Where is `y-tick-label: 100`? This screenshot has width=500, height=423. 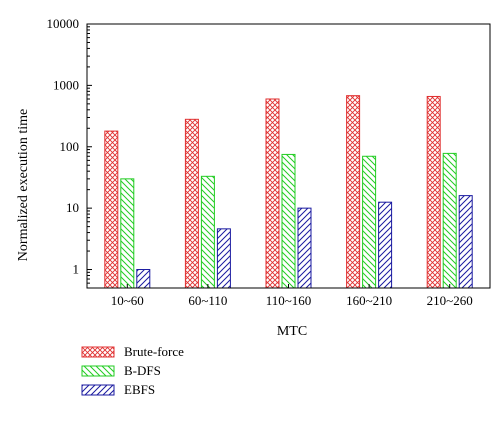 y-tick-label: 100 is located at coordinates (70, 146).